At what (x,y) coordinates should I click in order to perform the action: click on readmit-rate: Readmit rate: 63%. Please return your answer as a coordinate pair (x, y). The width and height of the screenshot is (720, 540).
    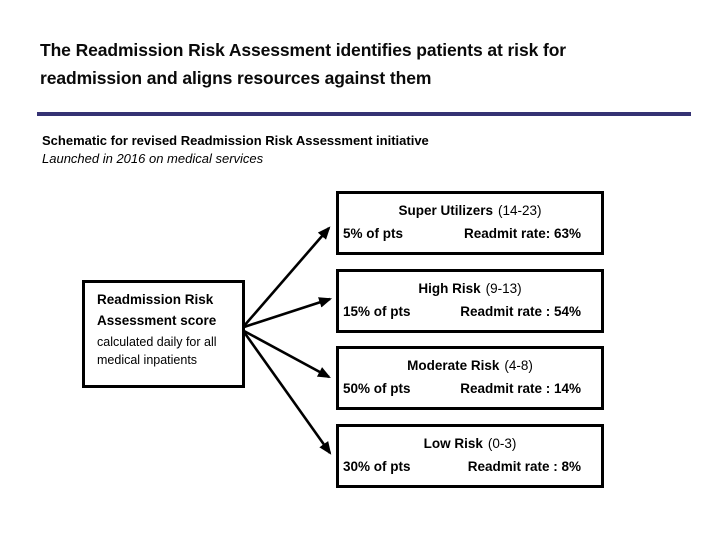
    Looking at the image, I should click on (522, 233).